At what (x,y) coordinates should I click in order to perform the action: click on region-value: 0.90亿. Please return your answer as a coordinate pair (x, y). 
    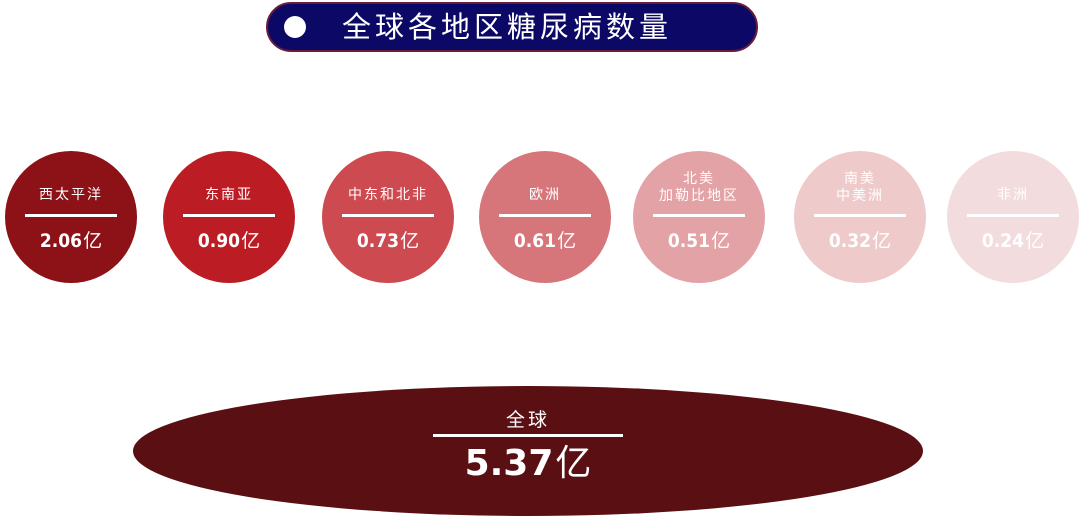
    Looking at the image, I should click on (229, 241).